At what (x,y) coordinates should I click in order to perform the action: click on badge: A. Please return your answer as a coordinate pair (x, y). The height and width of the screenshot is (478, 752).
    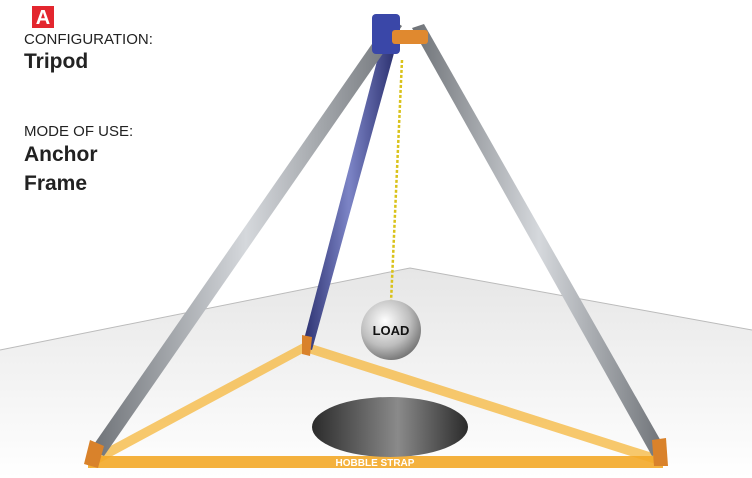
    Looking at the image, I should click on (43, 18).